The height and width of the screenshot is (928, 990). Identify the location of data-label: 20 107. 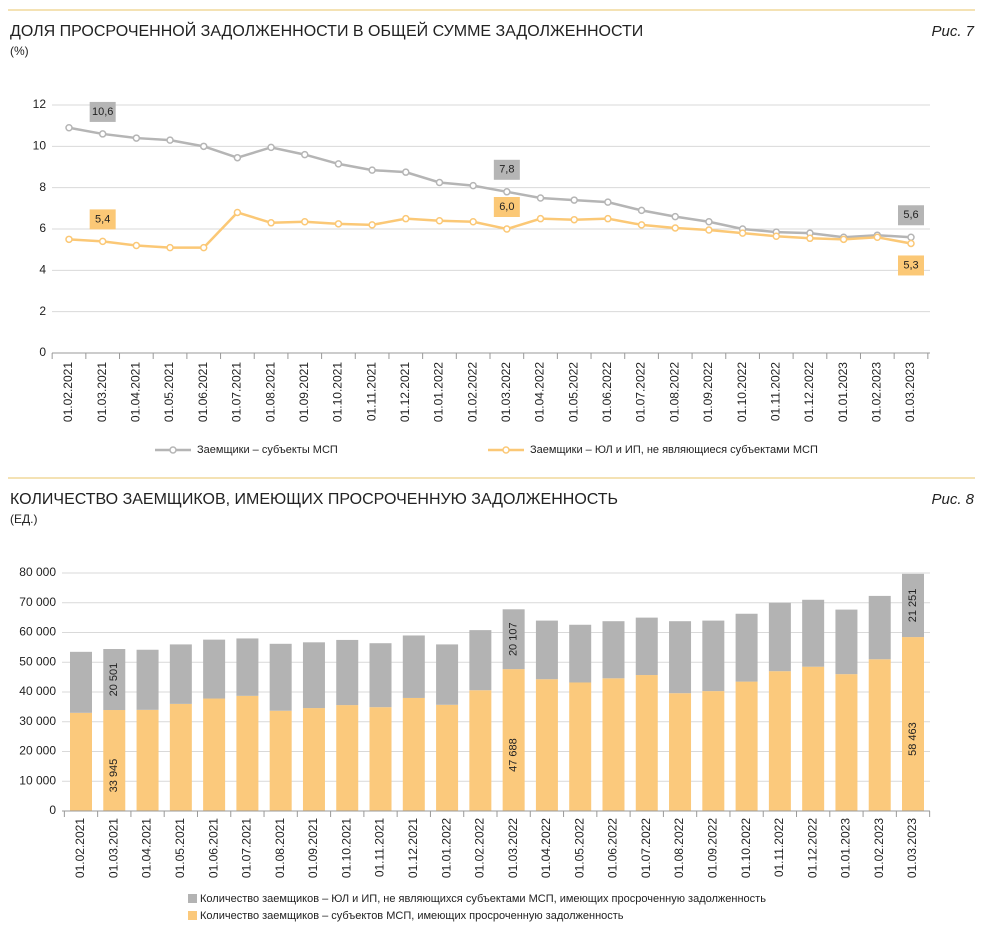
(514, 639).